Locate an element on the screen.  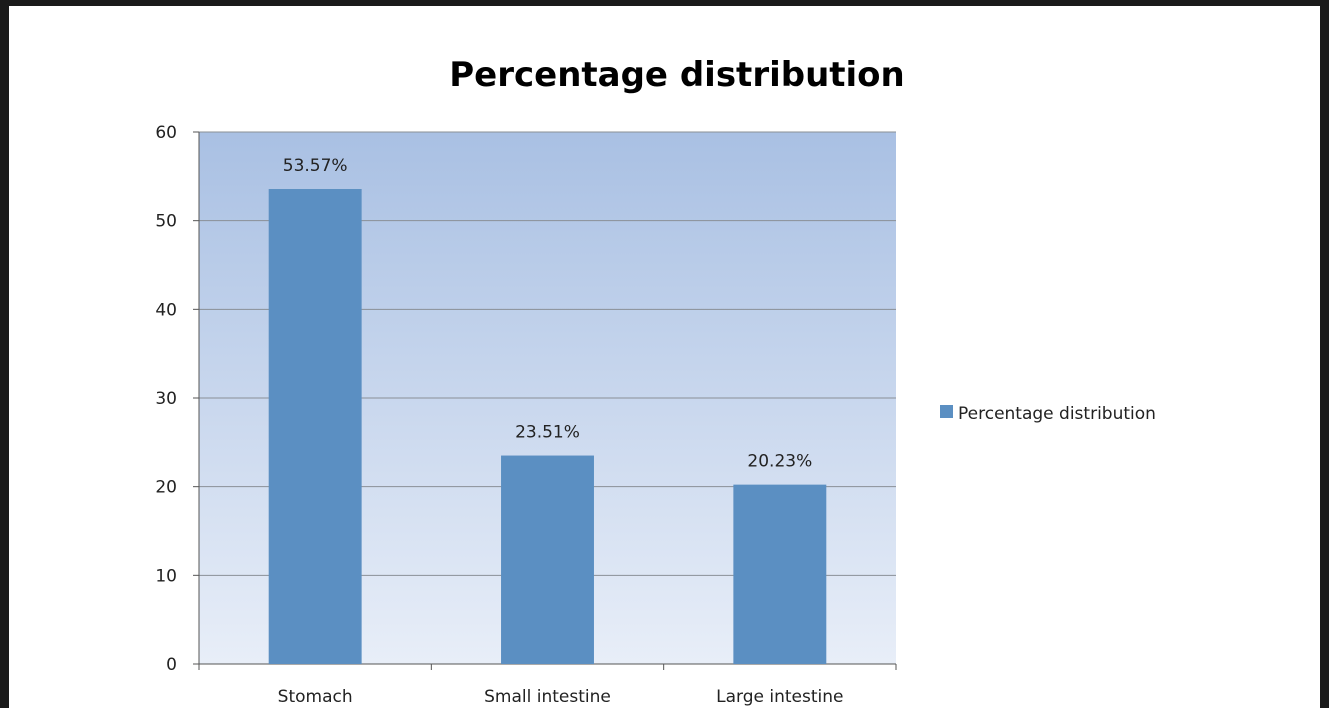
y-tick-label: 40 is located at coordinates (166, 310).